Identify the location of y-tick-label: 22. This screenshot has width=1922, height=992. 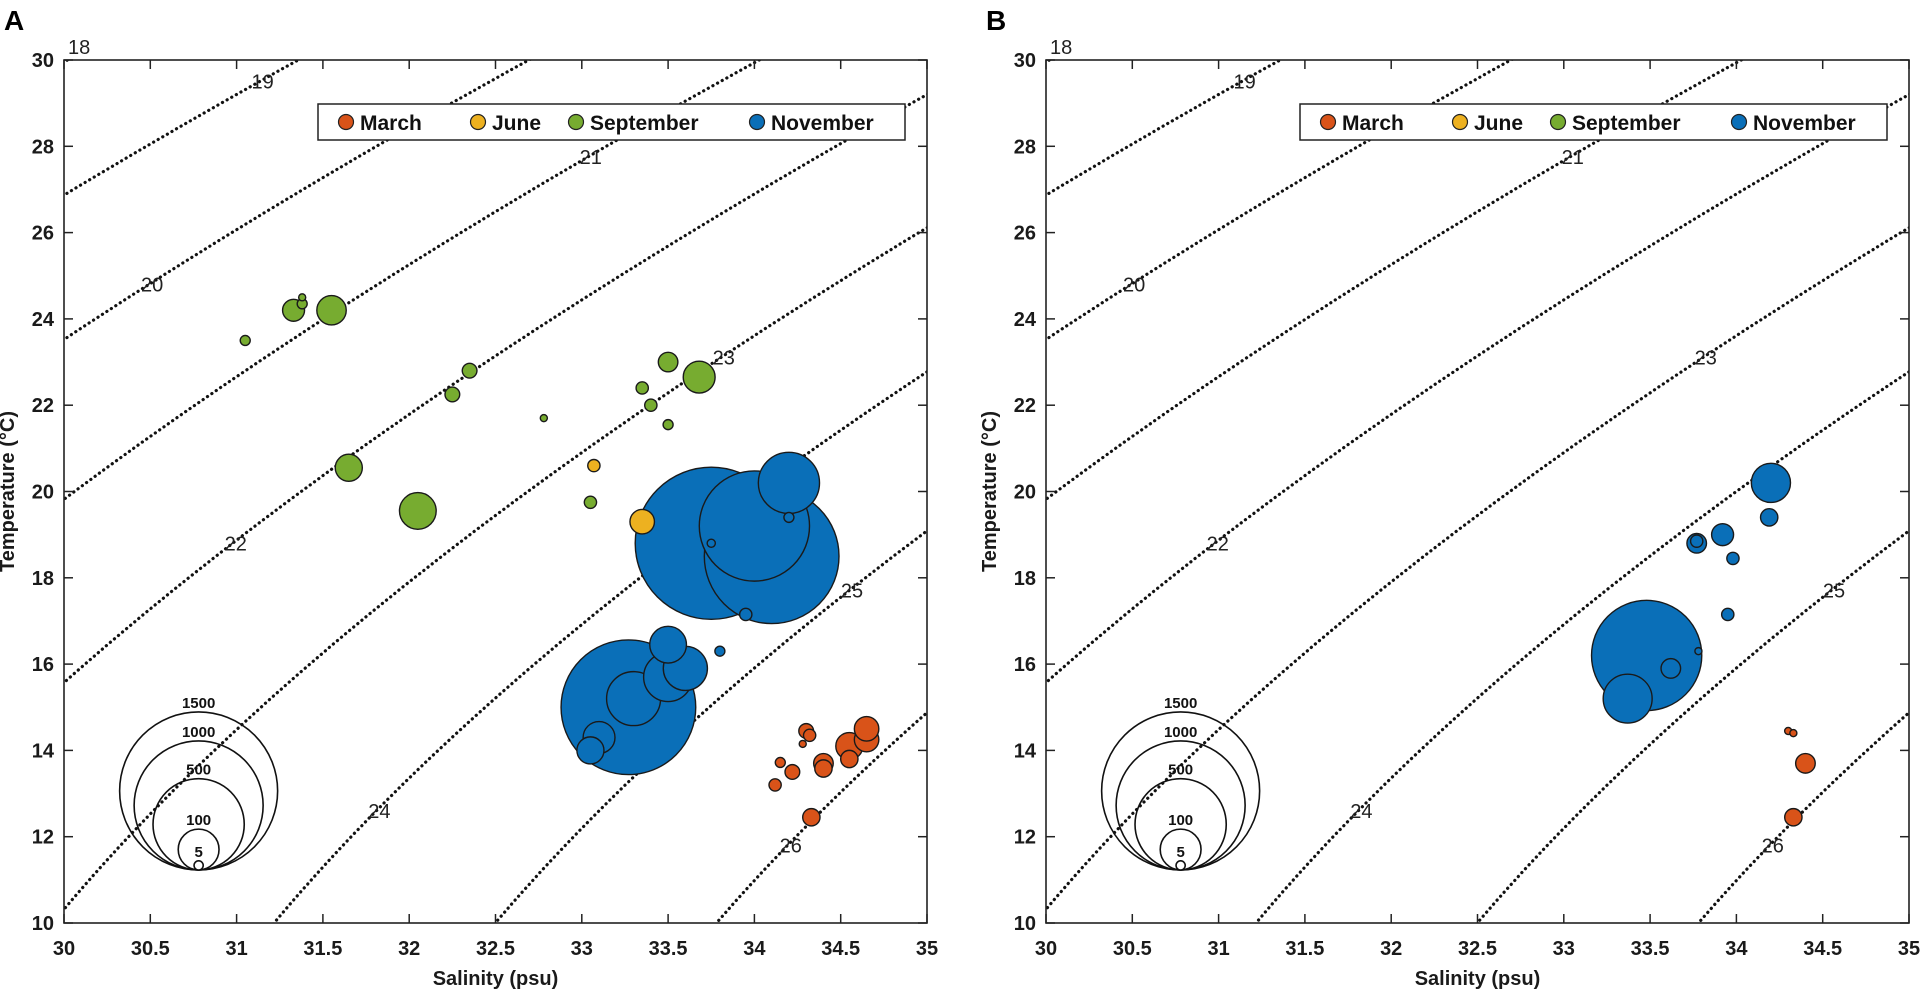
(43, 406).